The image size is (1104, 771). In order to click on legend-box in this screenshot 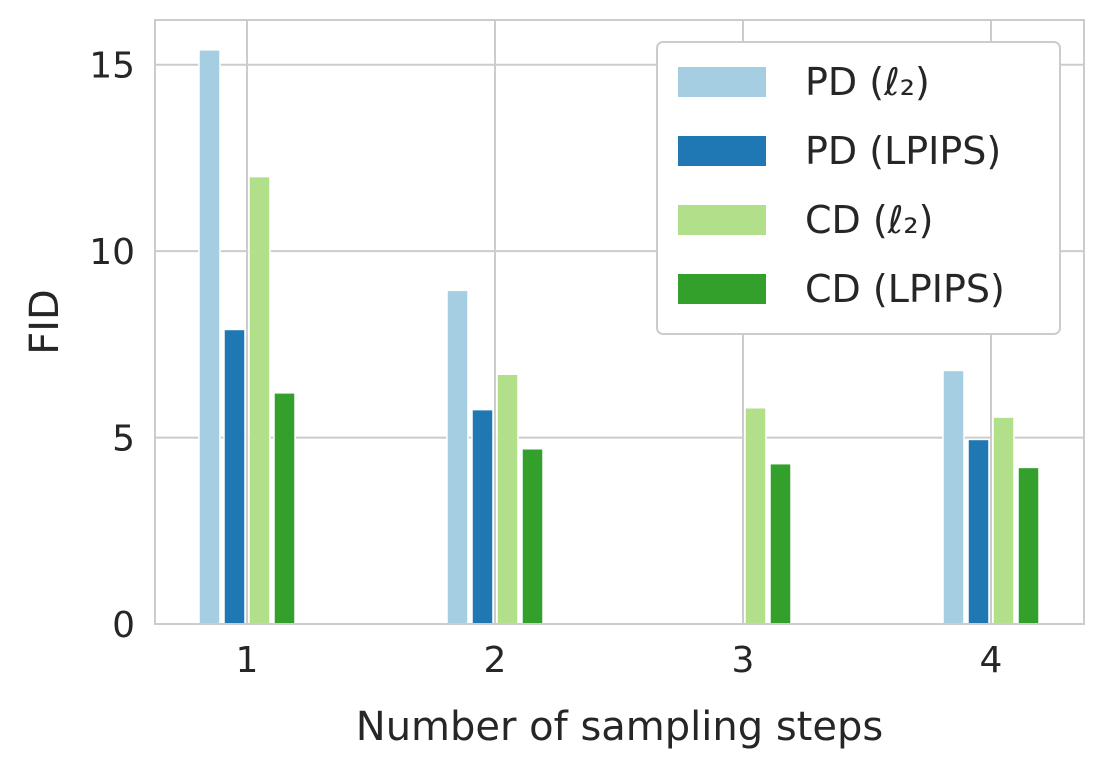, I will do `click(858, 188)`.